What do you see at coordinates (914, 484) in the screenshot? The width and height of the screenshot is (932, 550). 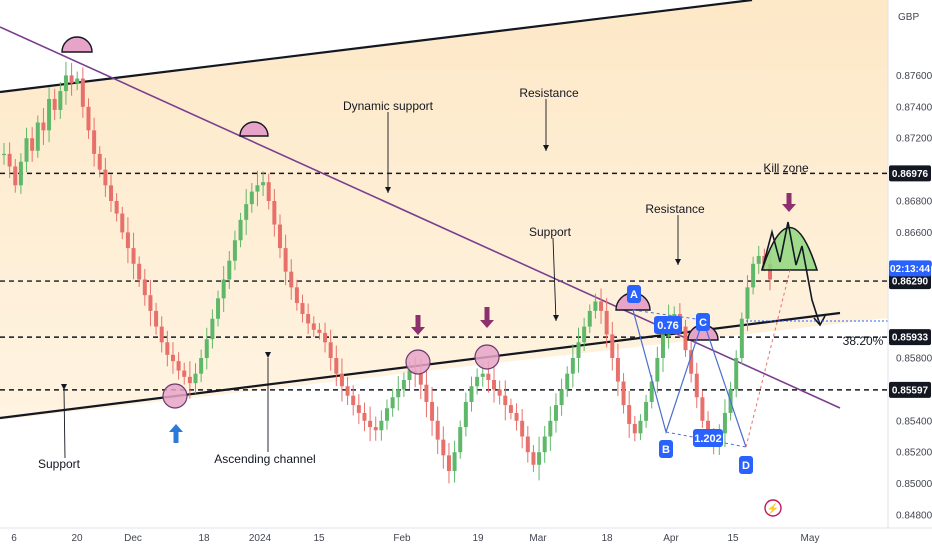 I see `y-tick-9: 0.85000` at bounding box center [914, 484].